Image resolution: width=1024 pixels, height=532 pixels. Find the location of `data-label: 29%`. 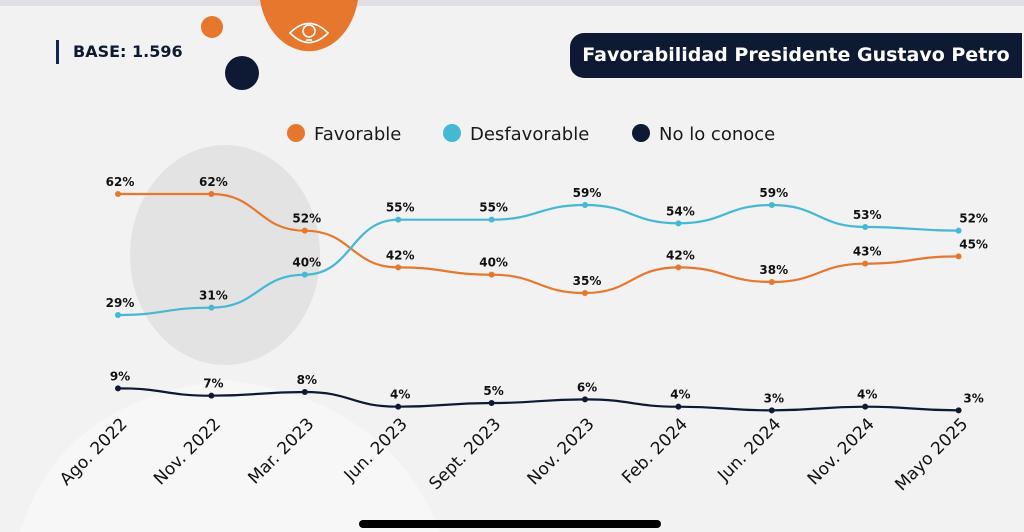

data-label: 29% is located at coordinates (120, 303).